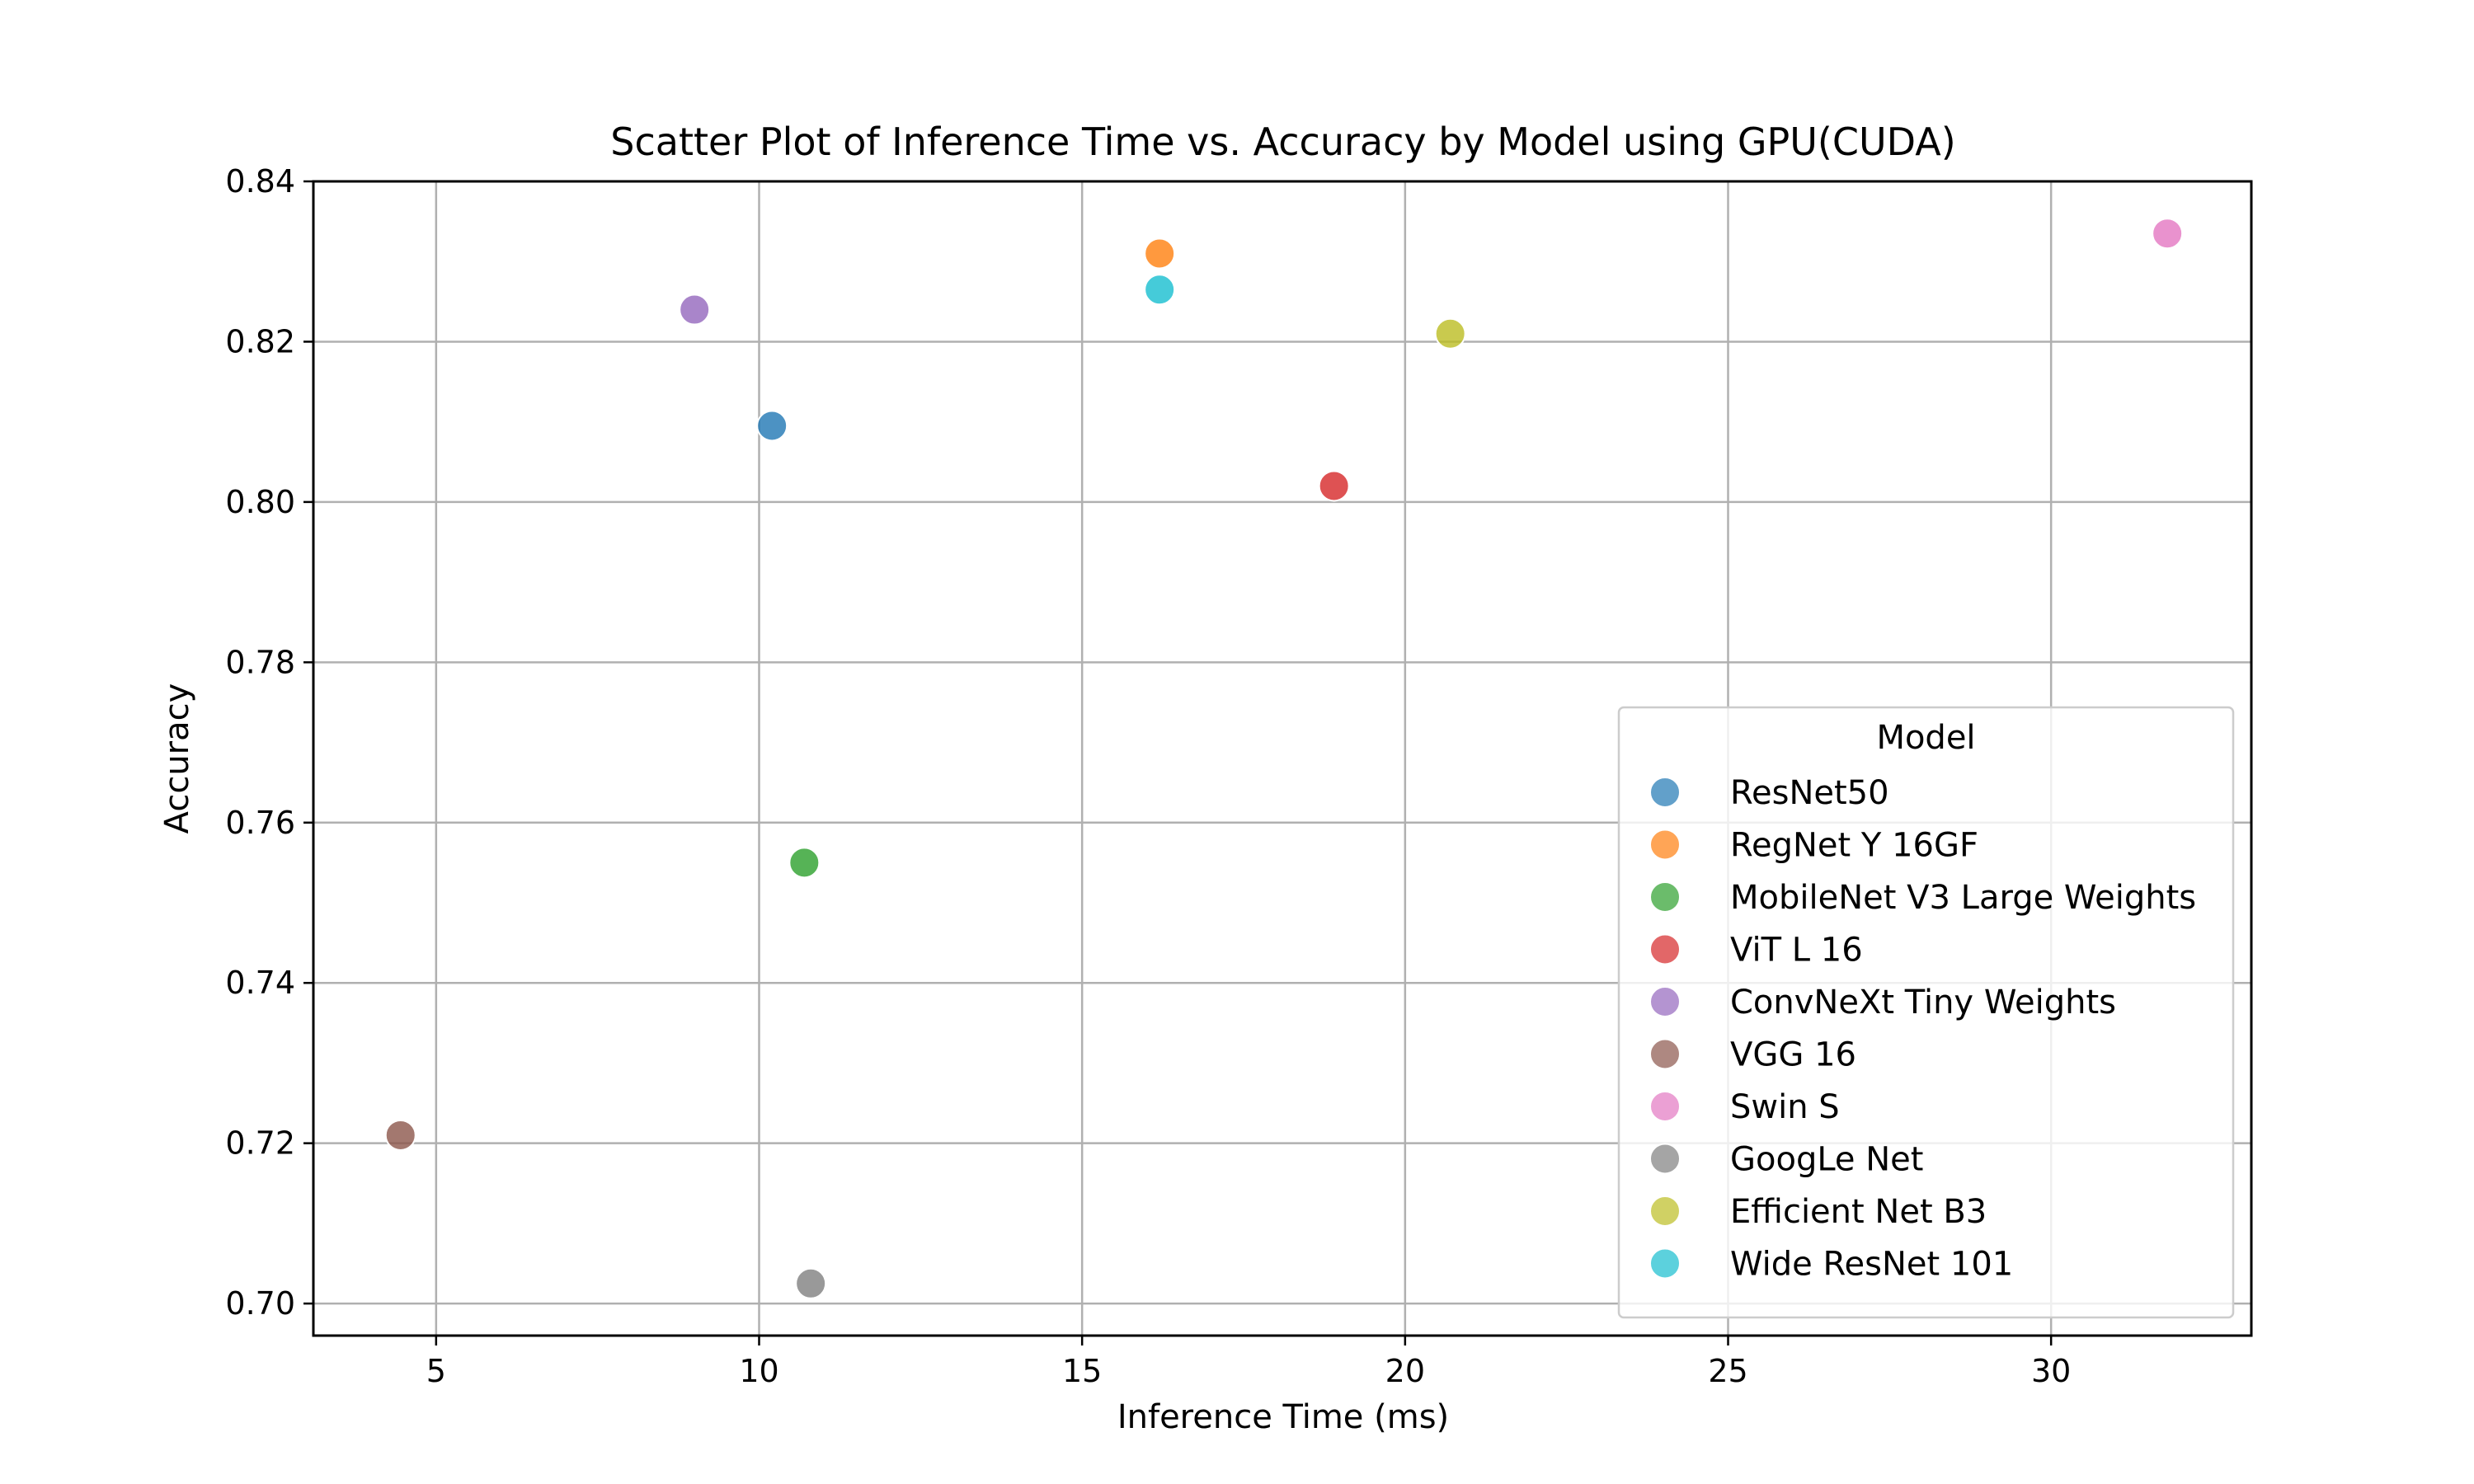 This screenshot has height=1484, width=2474. Describe the element at coordinates (1796, 951) in the screenshot. I see `legend-label: ViT L 16` at that location.